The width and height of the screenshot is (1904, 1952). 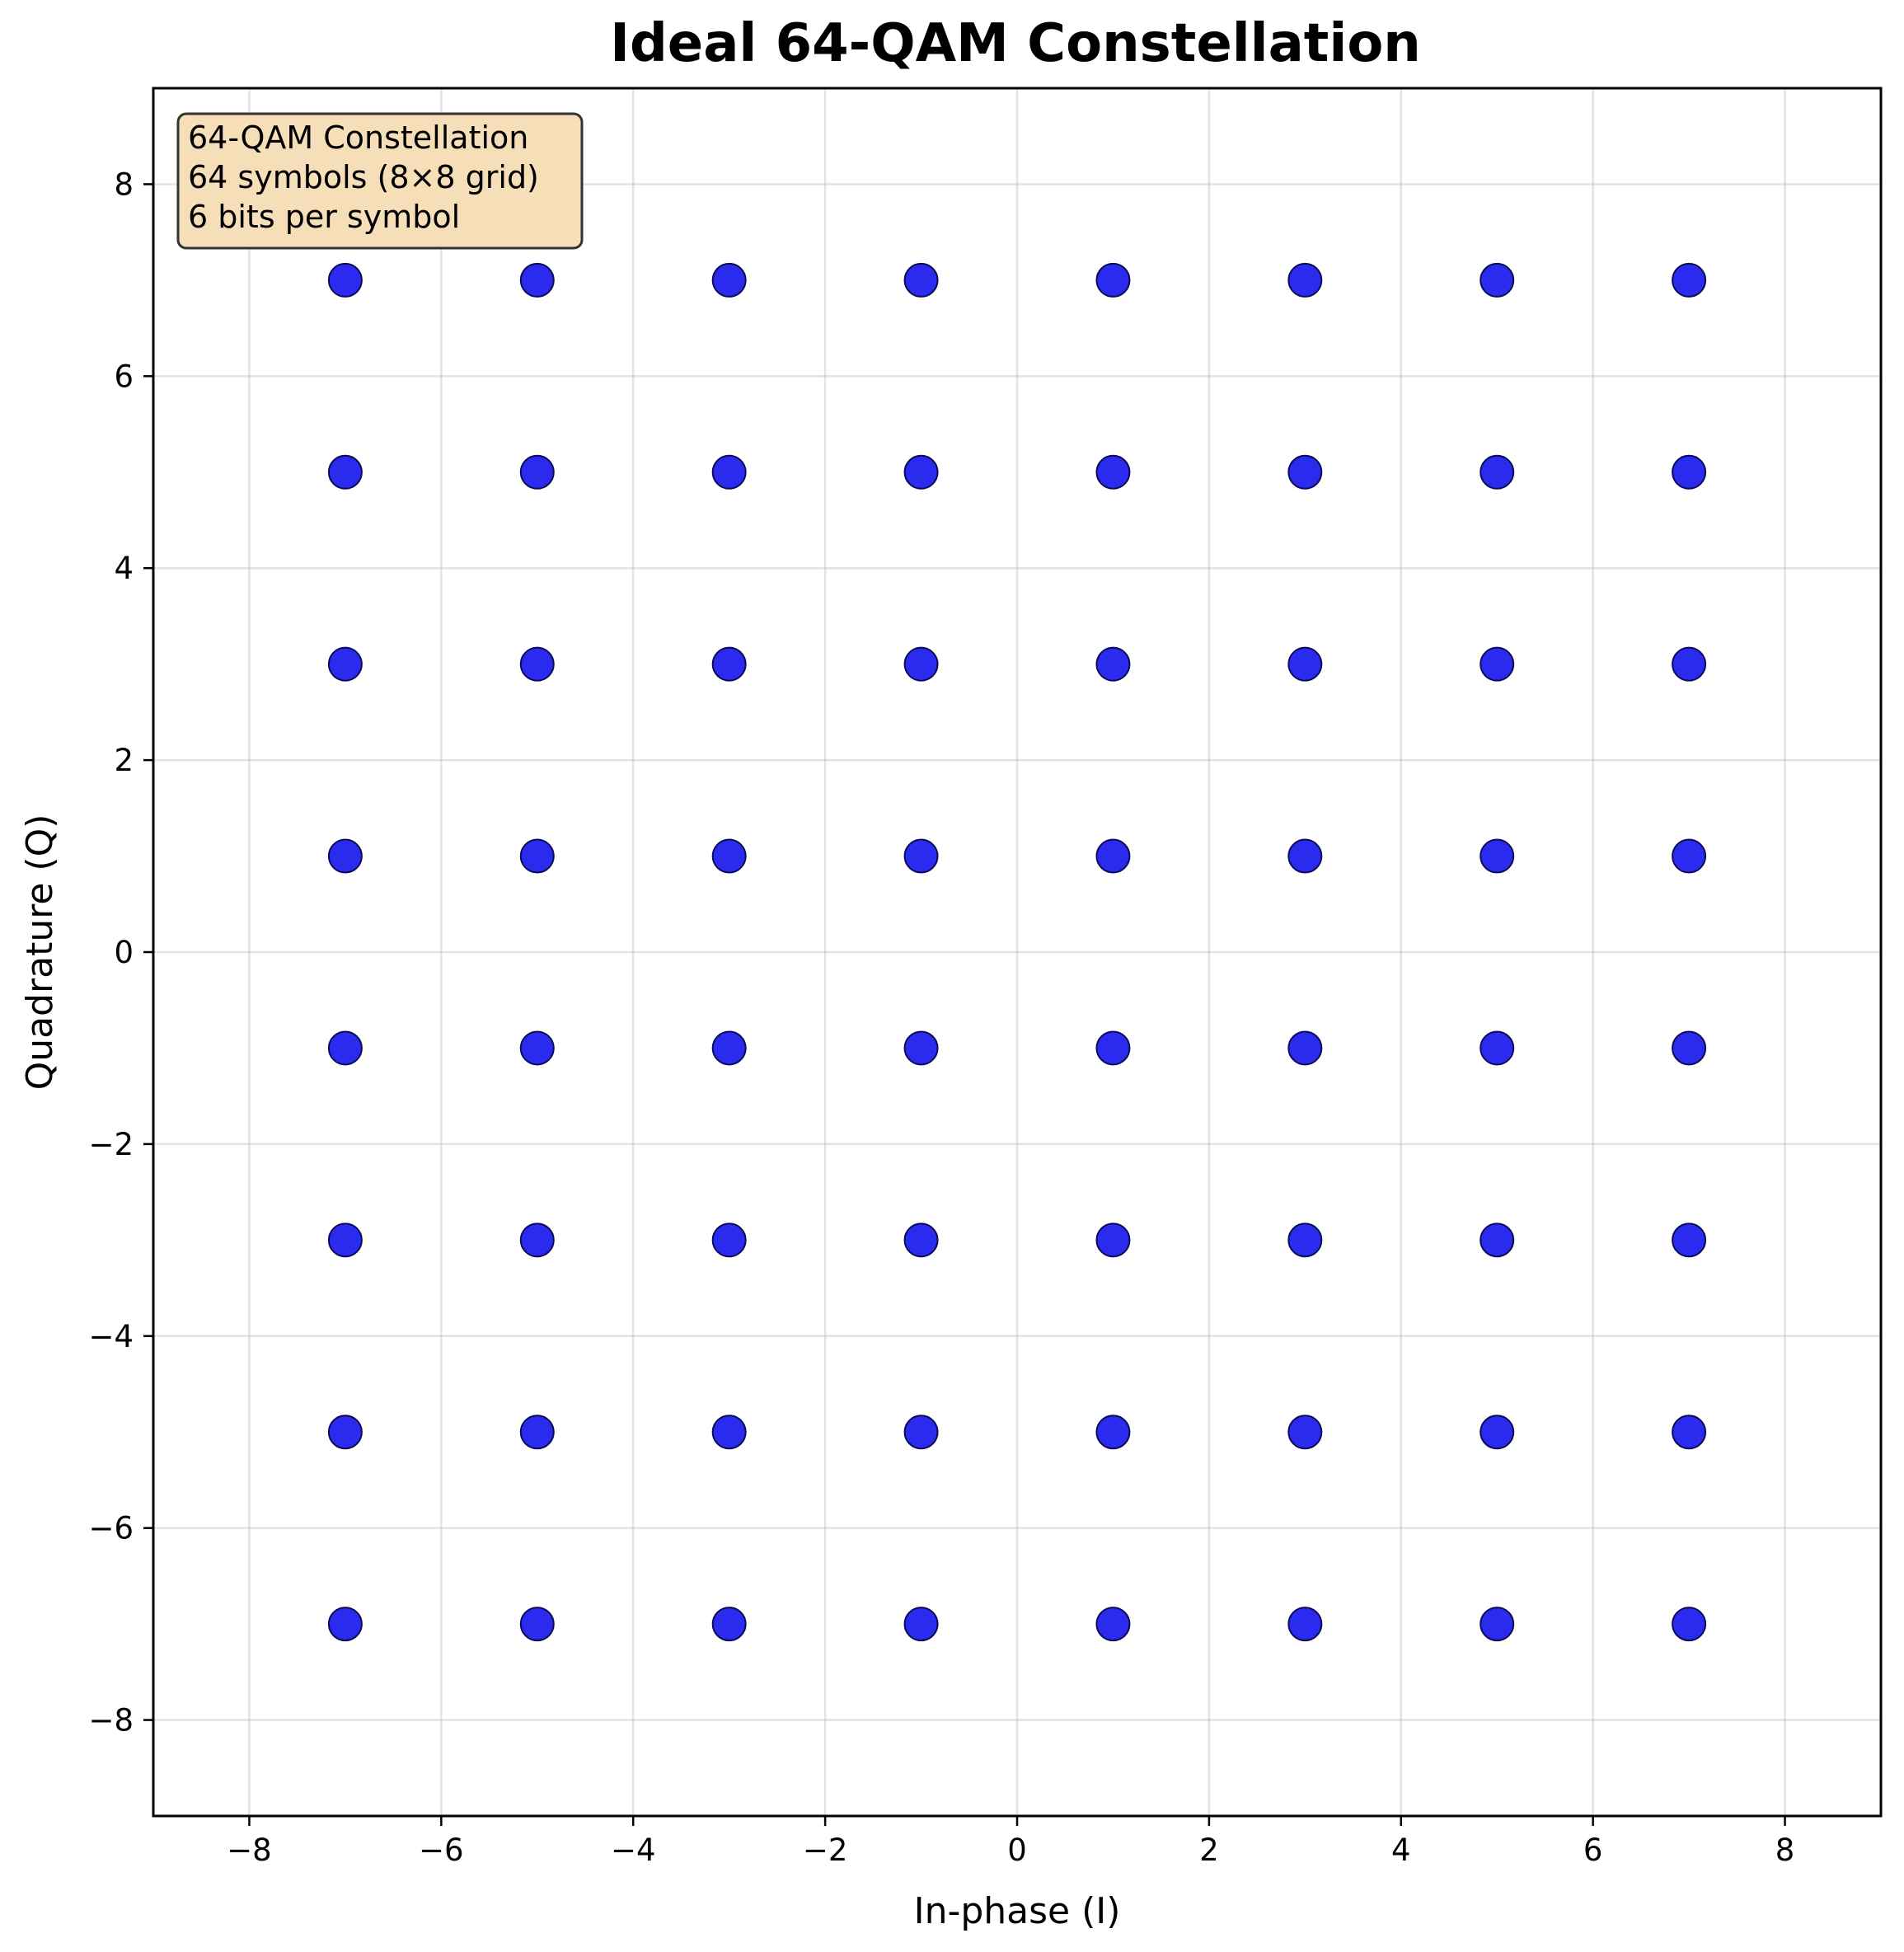 I want to click on y-tick-label: 0, so click(x=124, y=953).